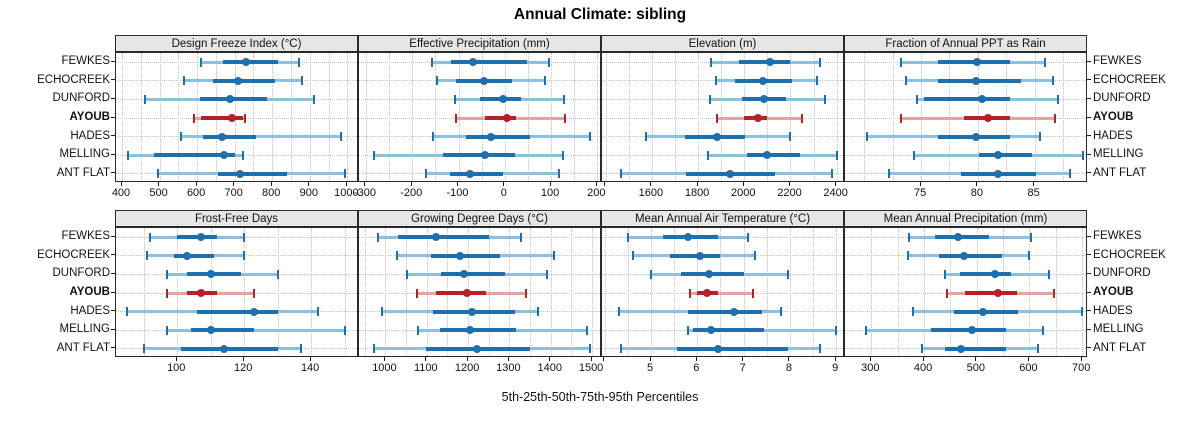 The width and height of the screenshot is (1200, 425). What do you see at coordinates (1117, 236) in the screenshot?
I see `station-label-right: FEWKES` at bounding box center [1117, 236].